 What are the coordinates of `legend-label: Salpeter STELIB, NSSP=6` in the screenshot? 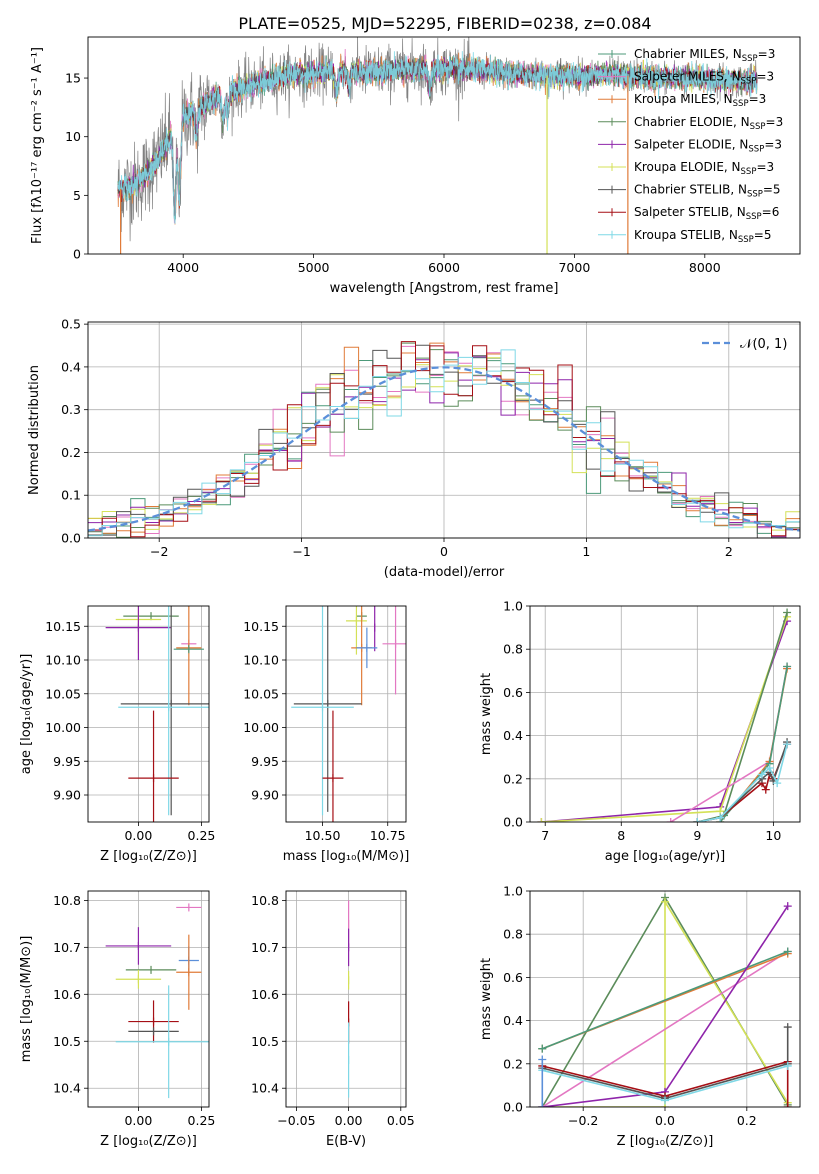 It's located at (706, 213).